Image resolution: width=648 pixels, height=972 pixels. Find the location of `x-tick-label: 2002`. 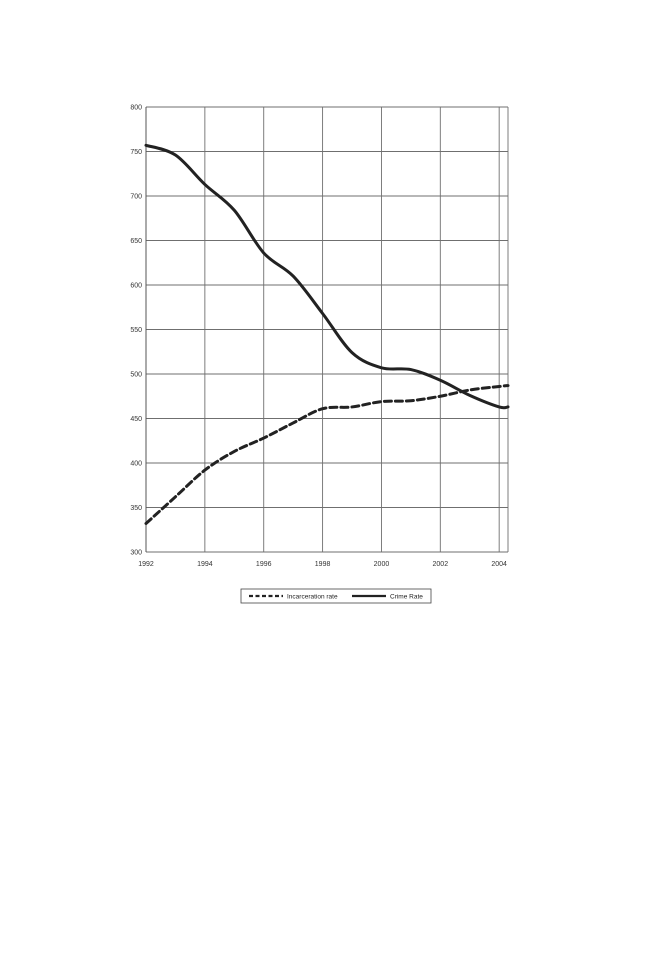

x-tick-label: 2002 is located at coordinates (441, 564).